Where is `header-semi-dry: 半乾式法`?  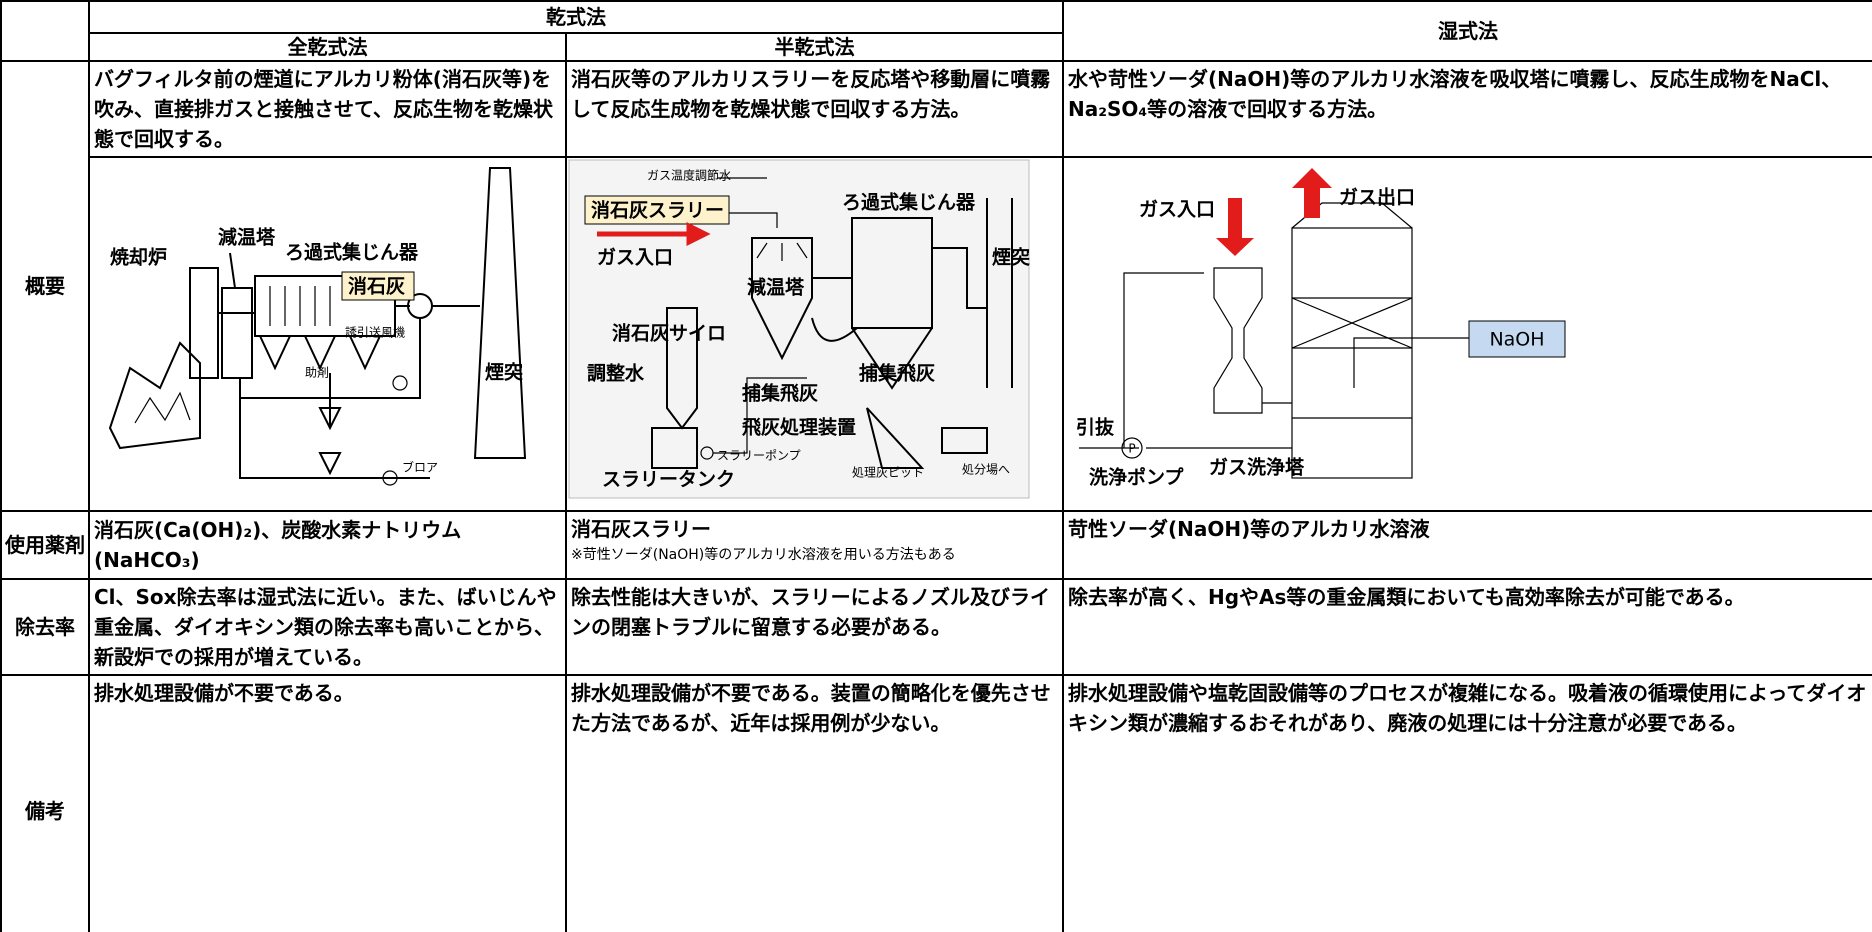 header-semi-dry: 半乾式法 is located at coordinates (814, 47).